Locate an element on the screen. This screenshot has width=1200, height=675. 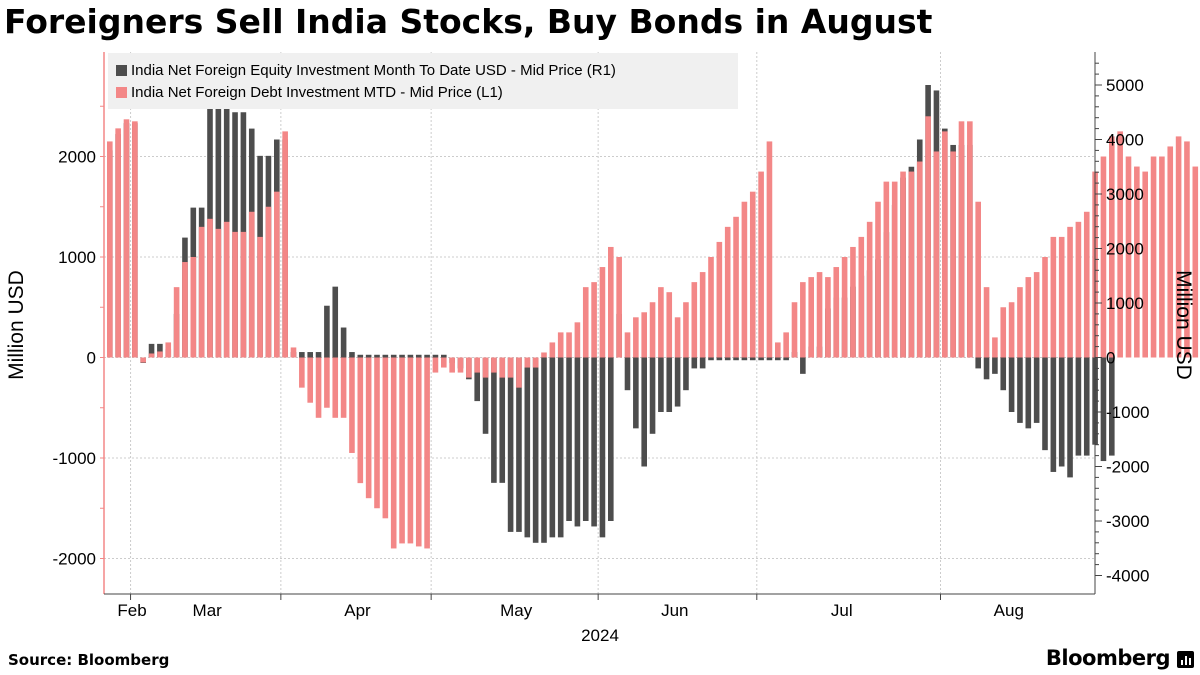
source-note: Source: Bloomberg is located at coordinates (89, 660).